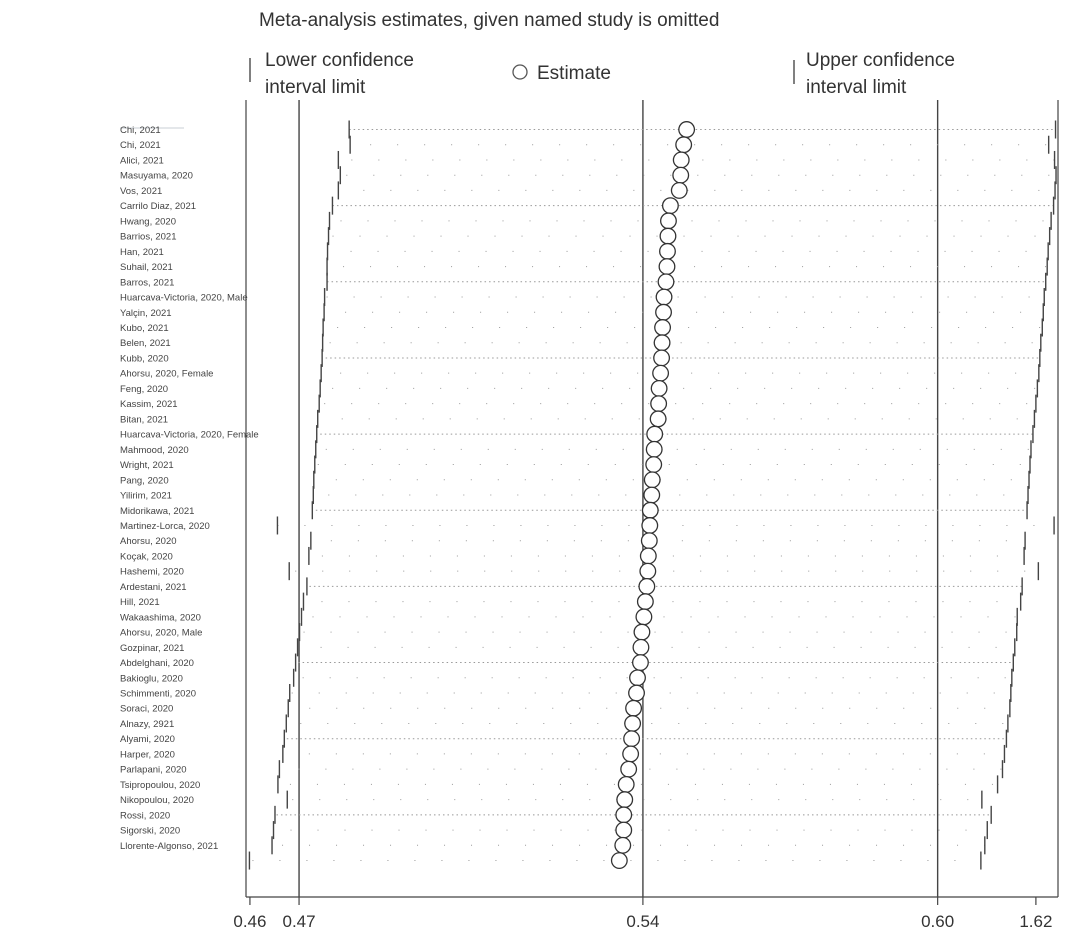 This screenshot has width=1083, height=938. What do you see at coordinates (1035, 921) in the screenshot?
I see `x-tick-label: 1.62` at bounding box center [1035, 921].